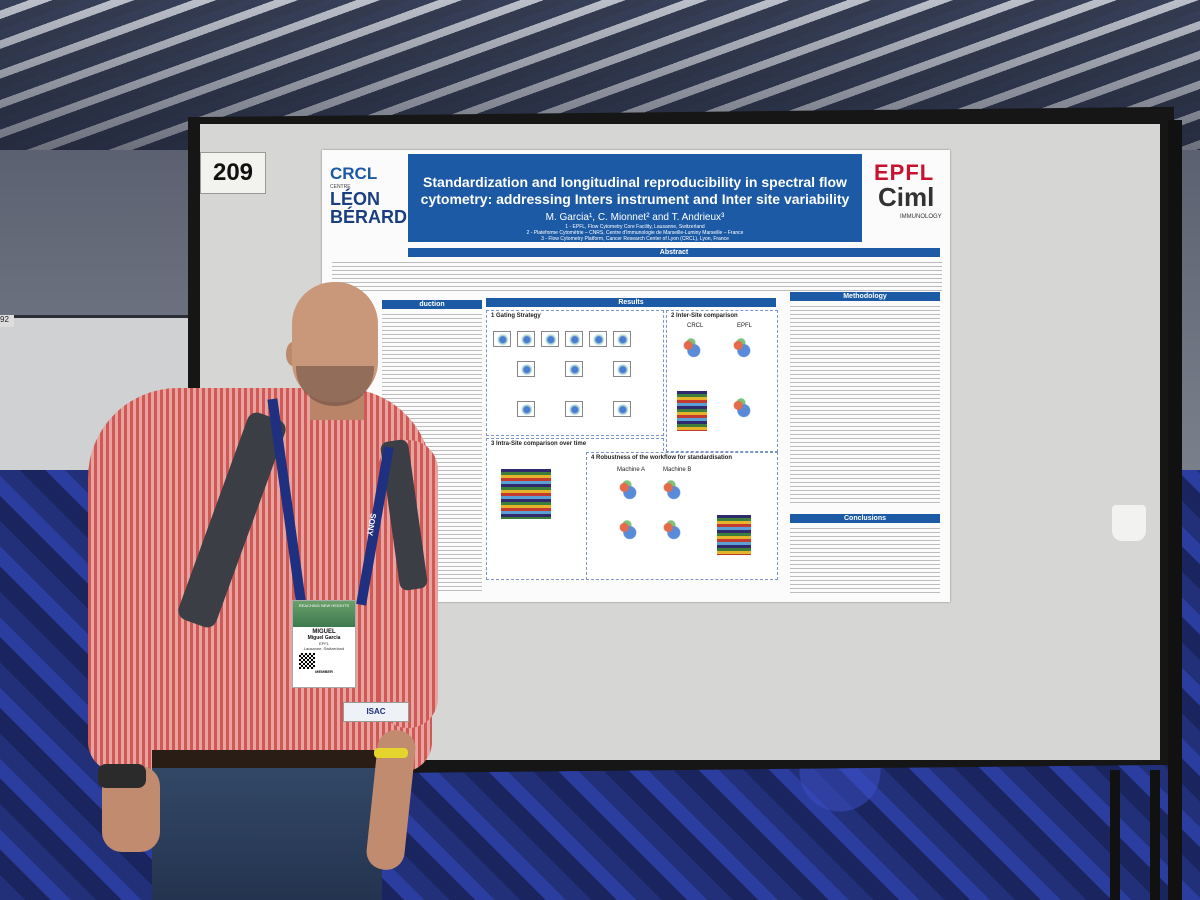 Image resolution: width=1200 pixels, height=900 pixels. Describe the element at coordinates (324, 638) in the screenshot. I see `badge-full-name: Miguel Garcia` at that location.